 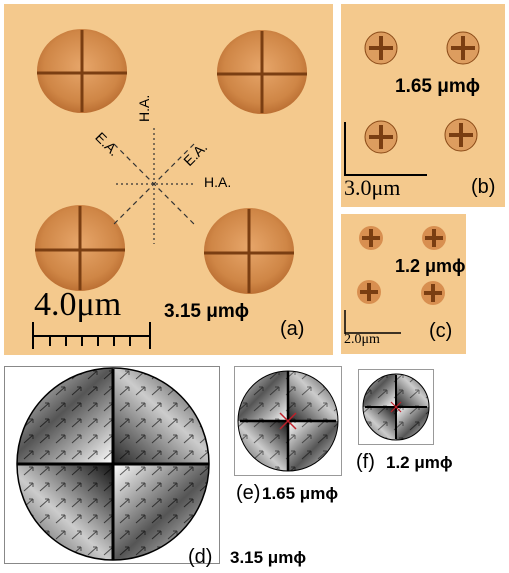 What do you see at coordinates (249, 251) in the screenshot?
I see `dot-bottom-right` at bounding box center [249, 251].